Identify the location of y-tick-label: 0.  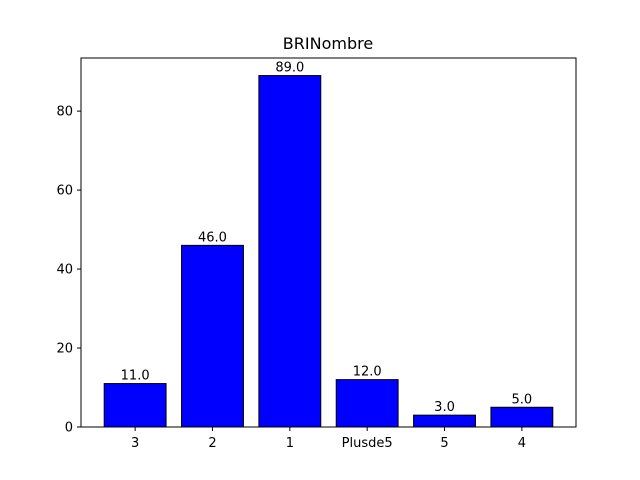
(69, 428).